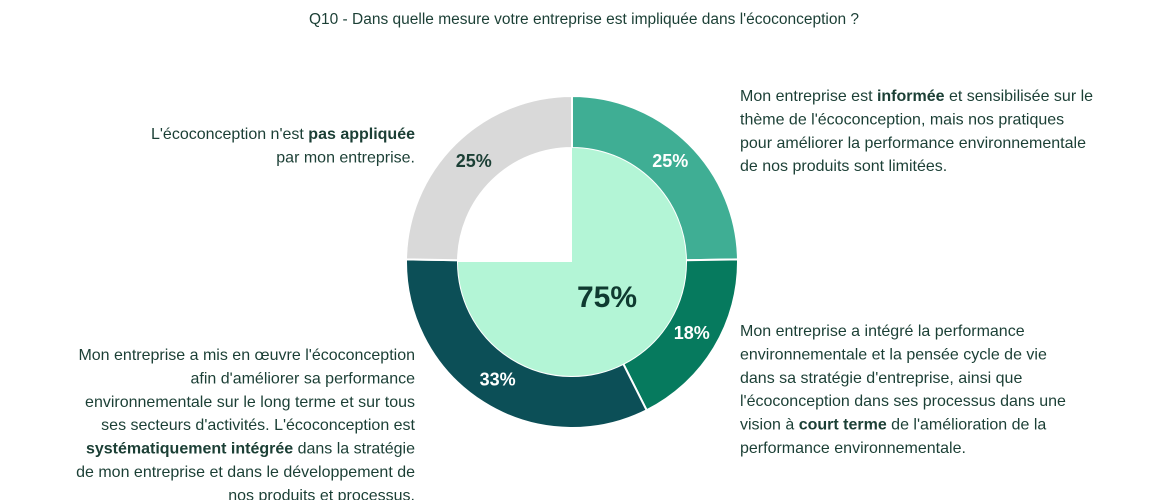 The image size is (1168, 500). I want to click on data-label: 18%, so click(692, 333).